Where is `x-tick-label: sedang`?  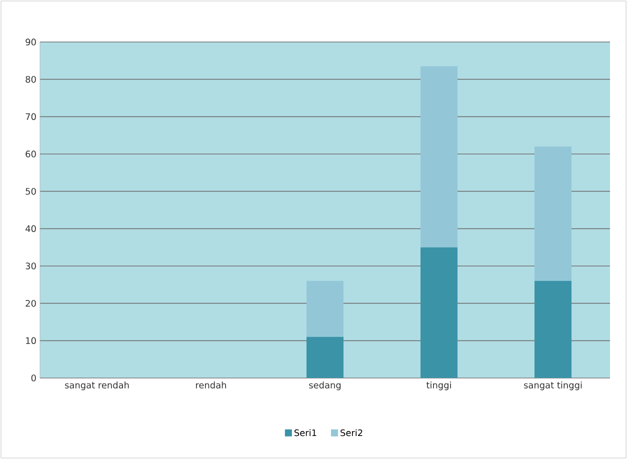 x-tick-label: sedang is located at coordinates (325, 386).